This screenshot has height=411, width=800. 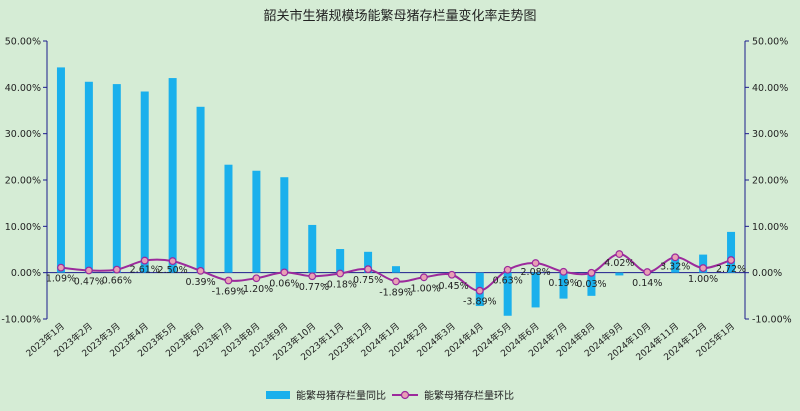 What do you see at coordinates (23, 227) in the screenshot?
I see `y-tick-label: 10.00%` at bounding box center [23, 227].